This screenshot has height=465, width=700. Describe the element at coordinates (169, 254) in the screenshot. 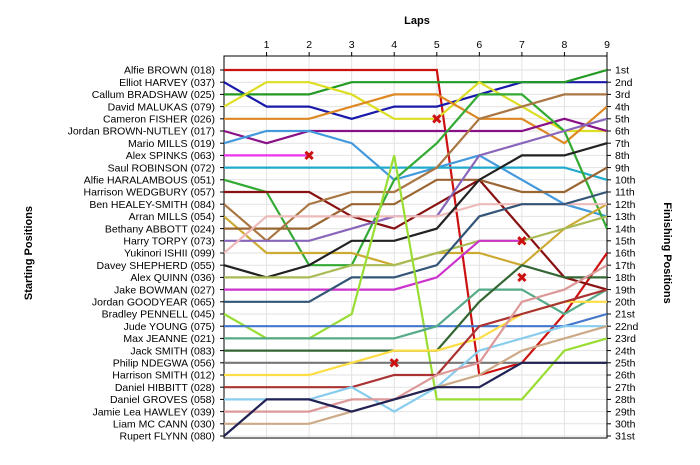

I see `start-label: Yukinori ISHII (099)` at that location.